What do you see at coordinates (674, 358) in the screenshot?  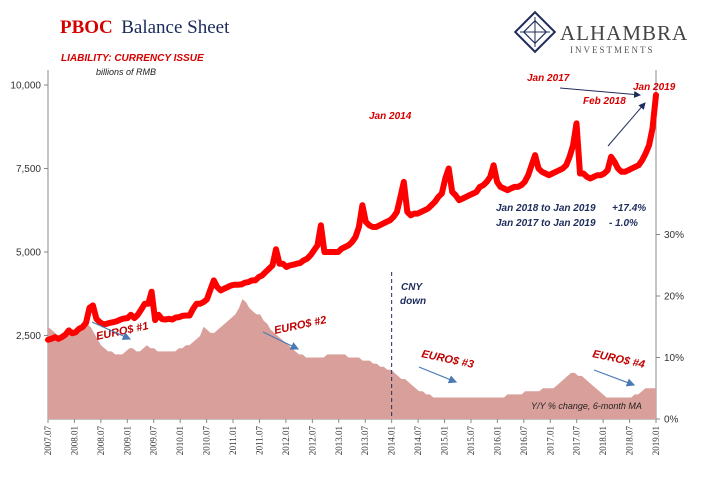 I see `y-right-tick-label: 10%` at bounding box center [674, 358].